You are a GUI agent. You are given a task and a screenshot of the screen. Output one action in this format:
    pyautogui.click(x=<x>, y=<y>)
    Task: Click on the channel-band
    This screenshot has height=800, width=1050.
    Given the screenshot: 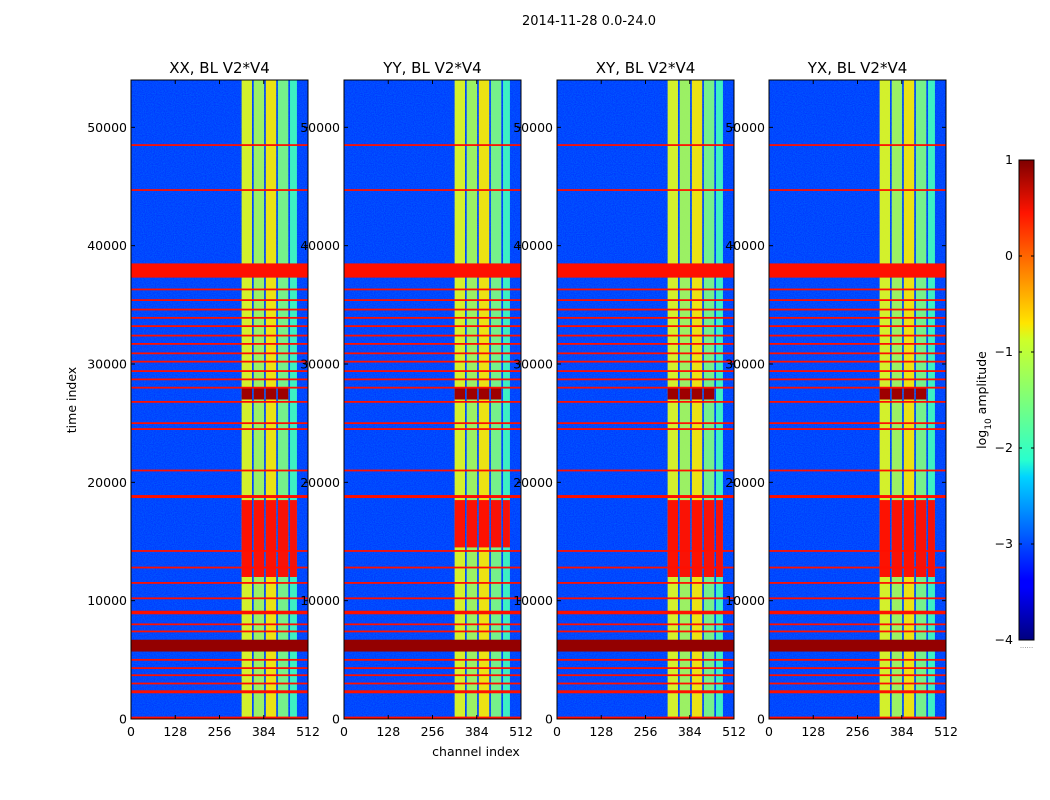 What is the action you would take?
    pyautogui.click(x=506, y=399)
    